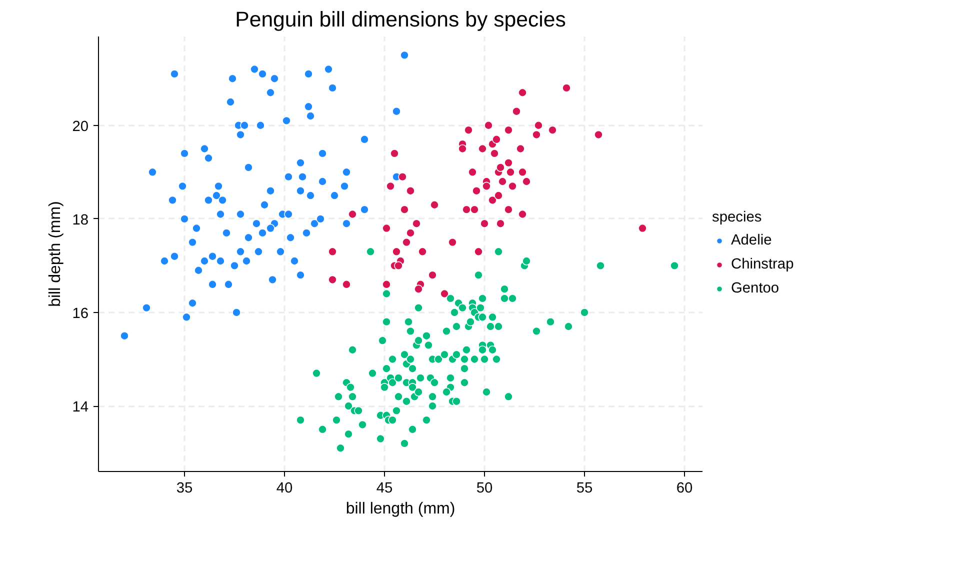 This screenshot has height=585, width=975. I want to click on y-tick-label: 16, so click(80, 314).